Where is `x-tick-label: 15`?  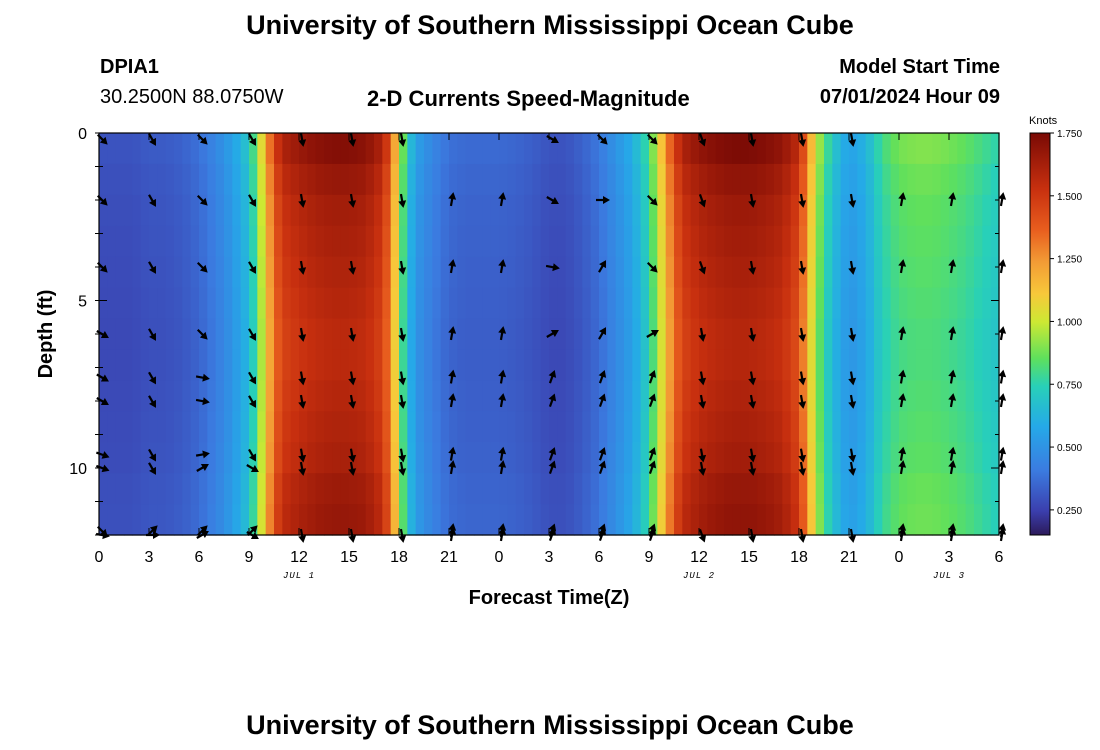 x-tick-label: 15 is located at coordinates (349, 557).